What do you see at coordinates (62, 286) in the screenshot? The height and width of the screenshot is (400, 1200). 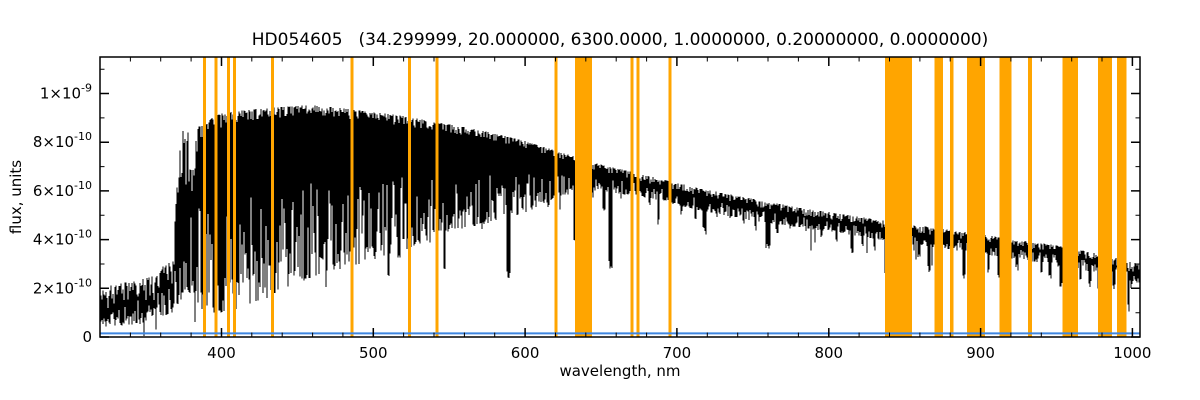 I see `y-tick-label: 2×10⁻¹⁰` at bounding box center [62, 286].